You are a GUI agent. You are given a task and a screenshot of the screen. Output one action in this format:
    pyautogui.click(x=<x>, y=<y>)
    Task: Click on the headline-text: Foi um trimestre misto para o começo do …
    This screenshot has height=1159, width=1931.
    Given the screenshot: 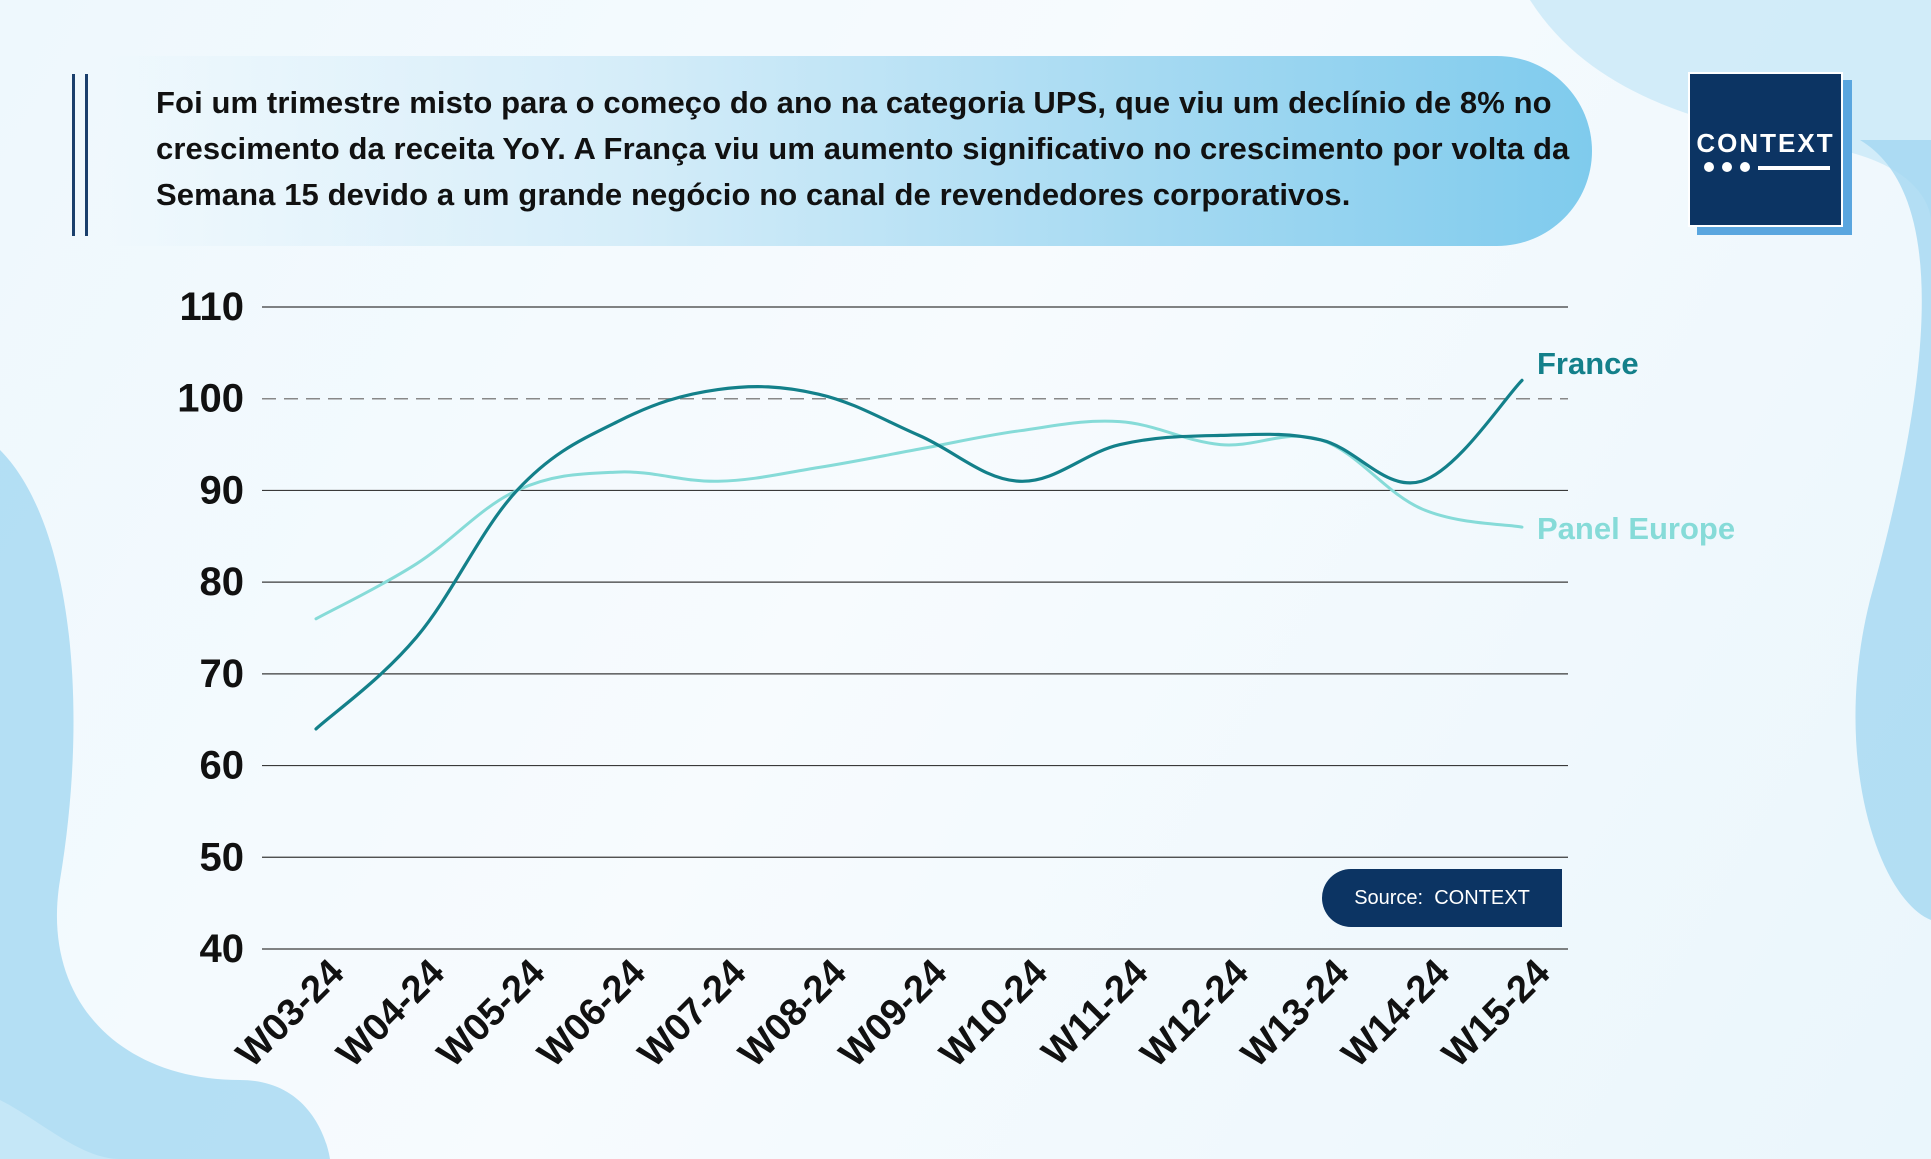 What is the action you would take?
    pyautogui.click(x=863, y=148)
    